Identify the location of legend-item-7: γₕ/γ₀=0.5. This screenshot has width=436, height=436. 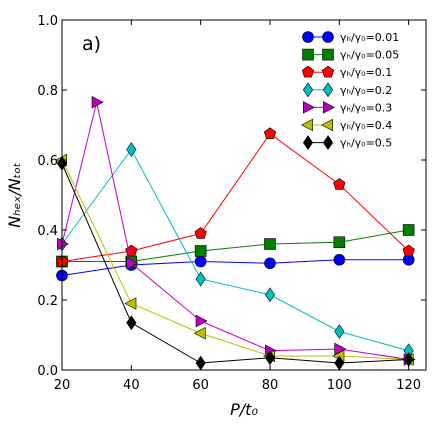
(347, 143).